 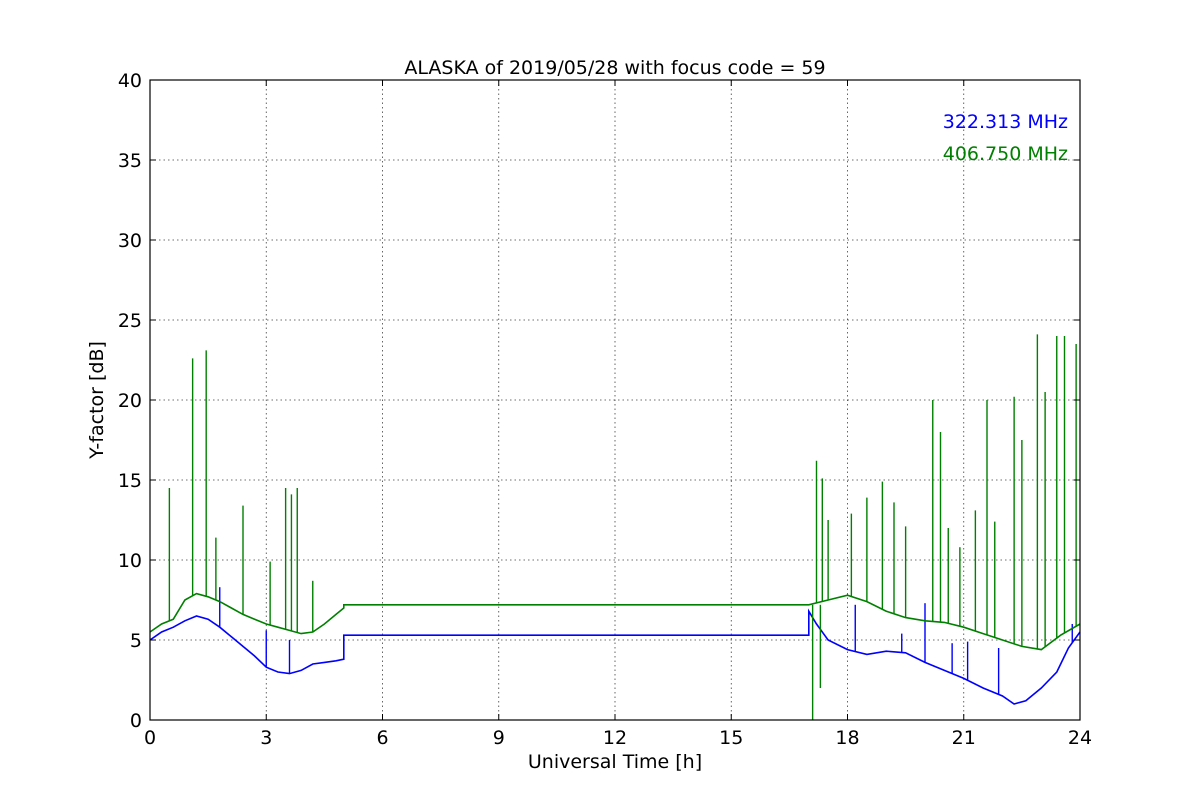 I want to click on x-axis-label: Universal Time [h], so click(x=615, y=762).